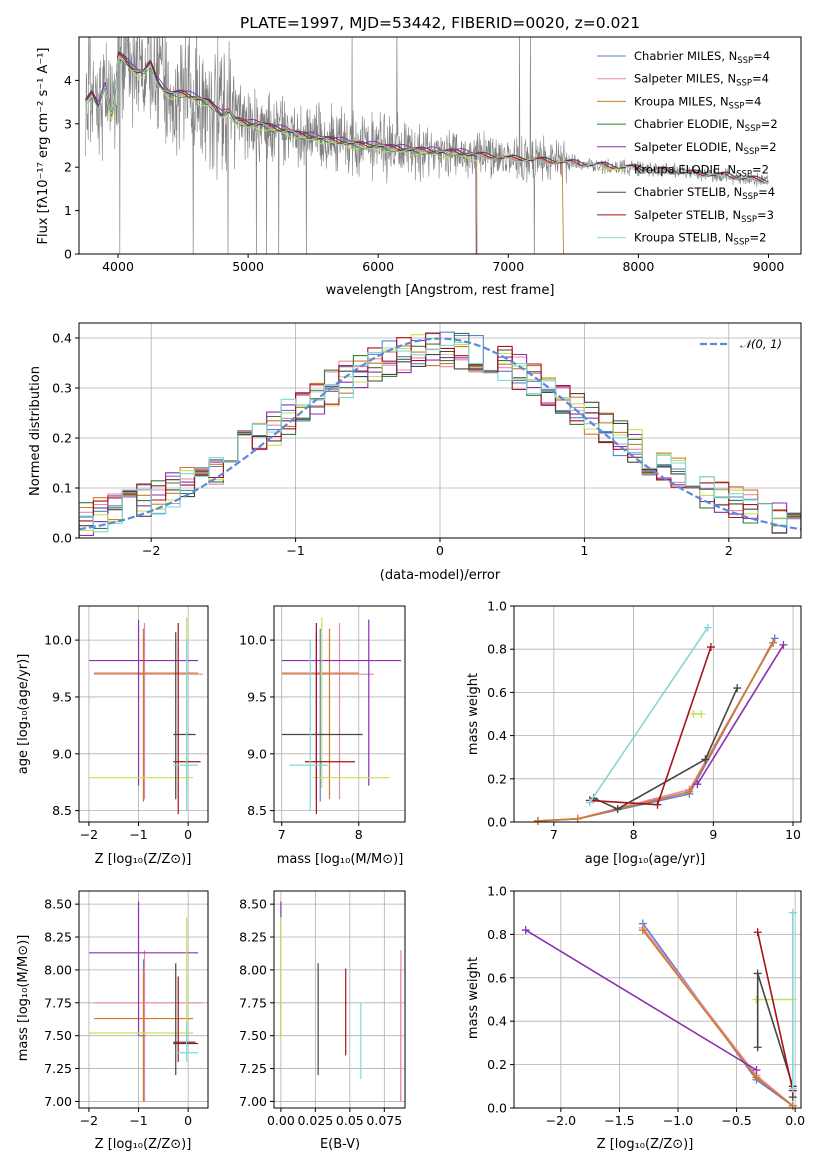  What do you see at coordinates (315, 1120) in the screenshot?
I see `x-tick-label: 0.025` at bounding box center [315, 1120].